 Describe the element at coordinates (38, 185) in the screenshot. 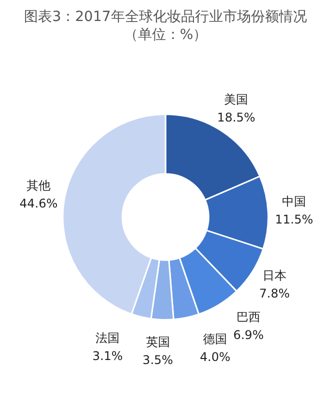

I see `slice-label: 其他` at that location.